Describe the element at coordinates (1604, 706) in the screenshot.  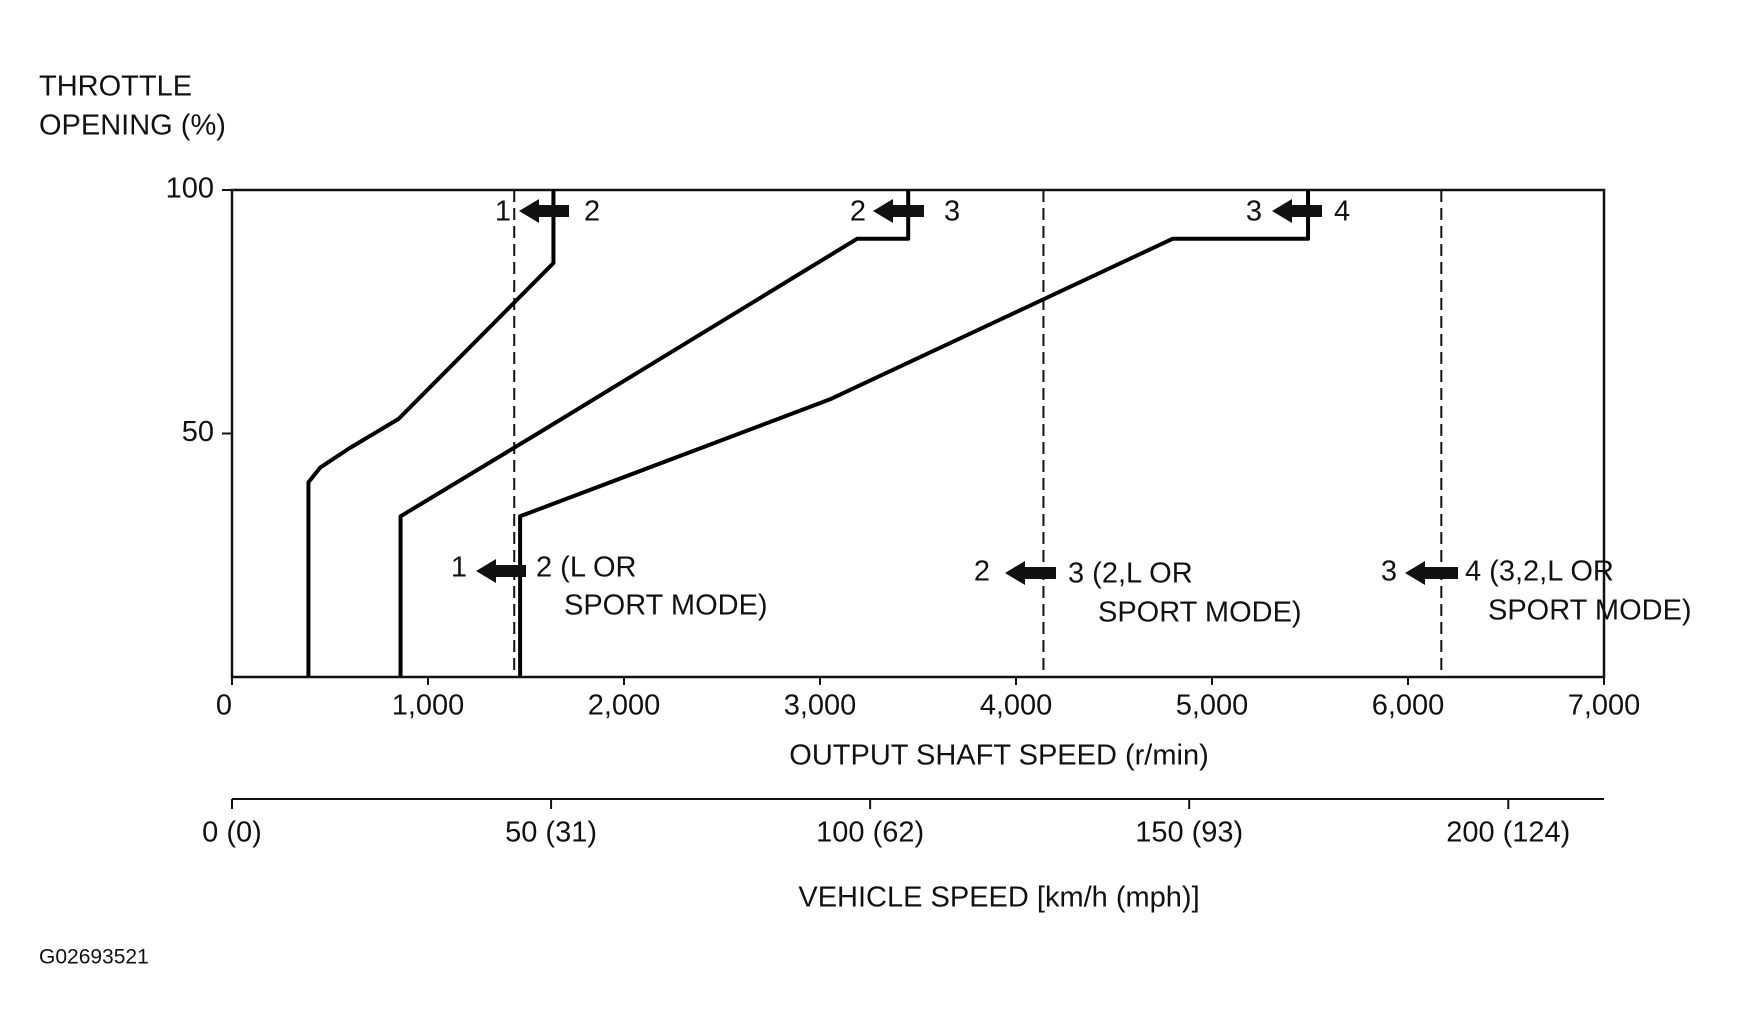
I see `x-tick-label: 7,000` at that location.